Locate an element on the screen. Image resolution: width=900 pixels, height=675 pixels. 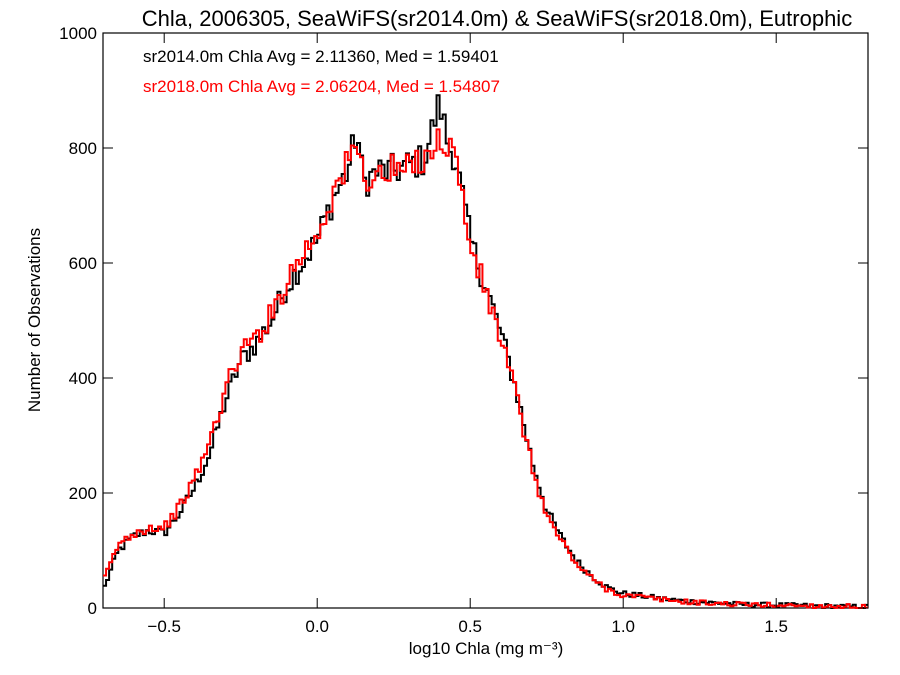
x-tick-label: 0.5 is located at coordinates (470, 626).